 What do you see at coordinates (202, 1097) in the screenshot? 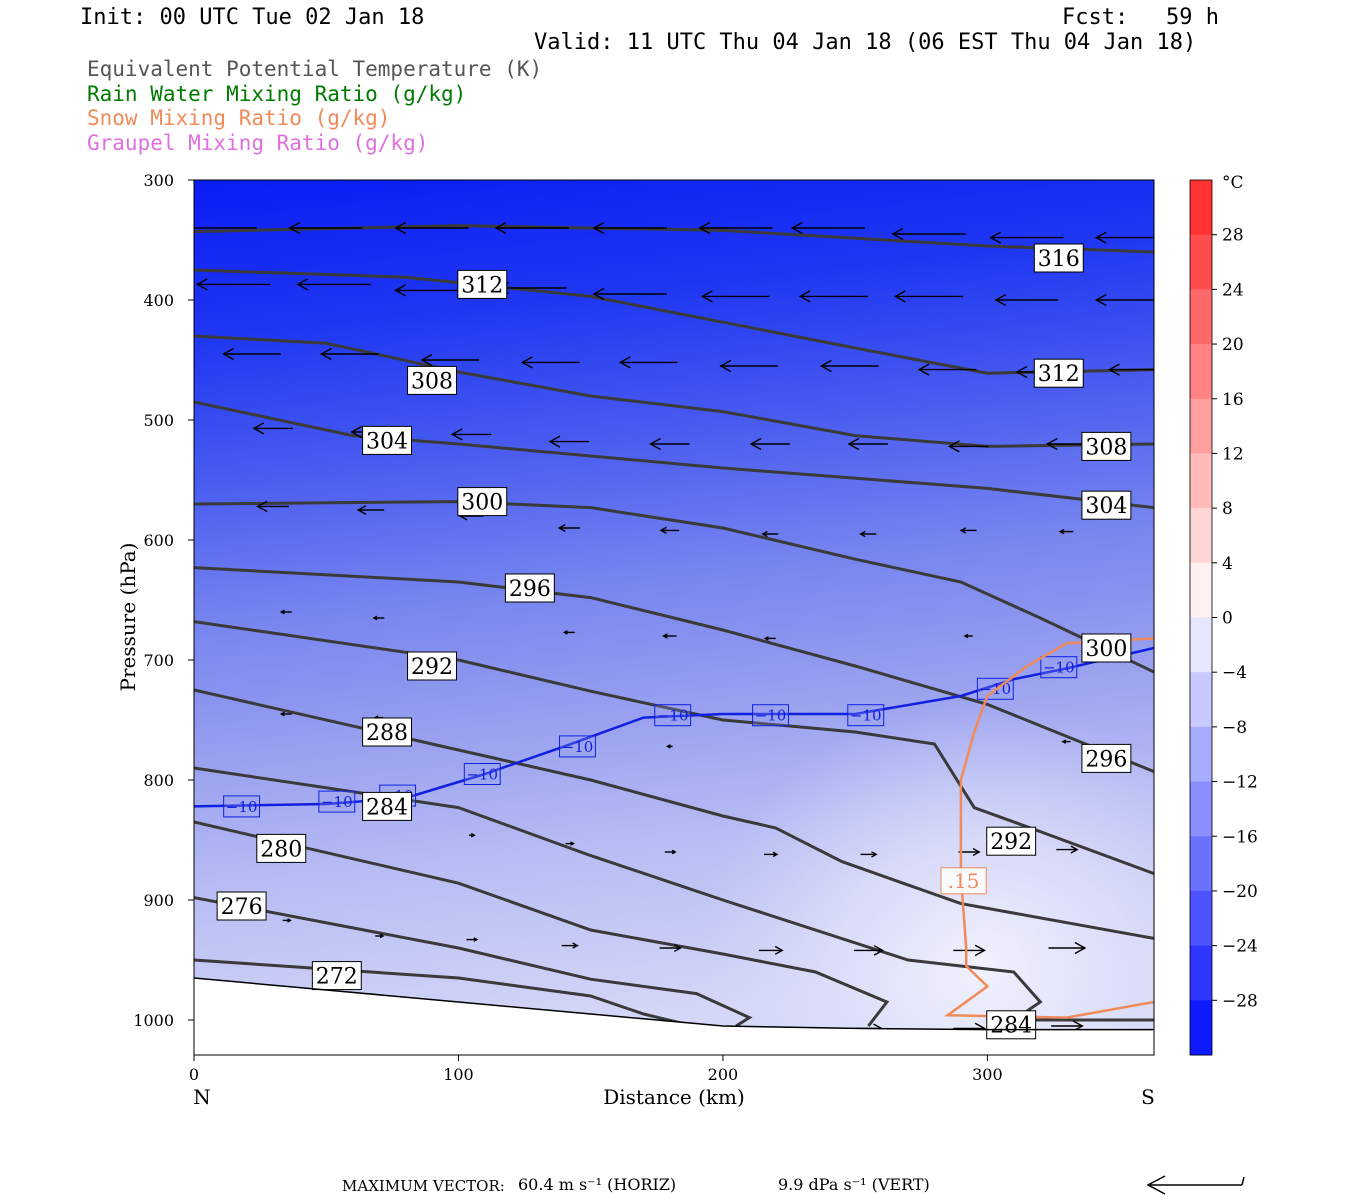
I see `x-axis-north-label: N` at bounding box center [202, 1097].